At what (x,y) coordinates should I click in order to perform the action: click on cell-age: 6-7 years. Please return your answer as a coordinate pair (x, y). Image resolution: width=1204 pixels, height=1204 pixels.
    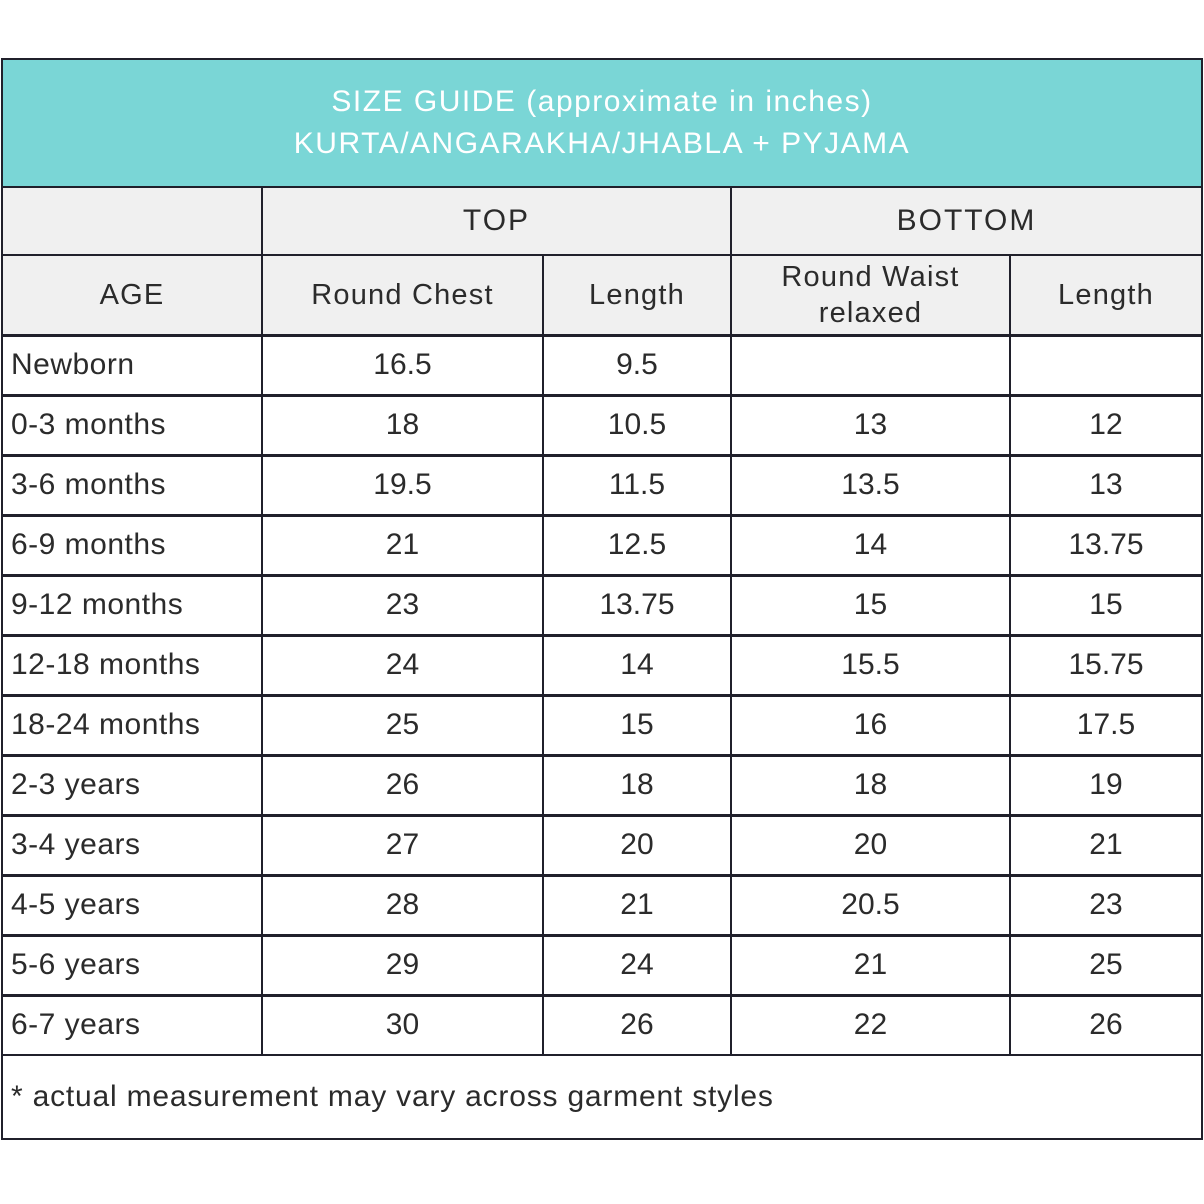
    Looking at the image, I should click on (131, 1024).